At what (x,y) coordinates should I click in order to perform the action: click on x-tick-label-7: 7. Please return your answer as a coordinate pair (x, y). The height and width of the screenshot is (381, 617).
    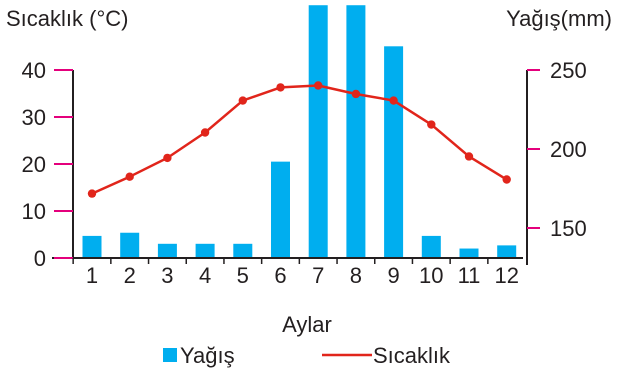
    Looking at the image, I should click on (318, 275).